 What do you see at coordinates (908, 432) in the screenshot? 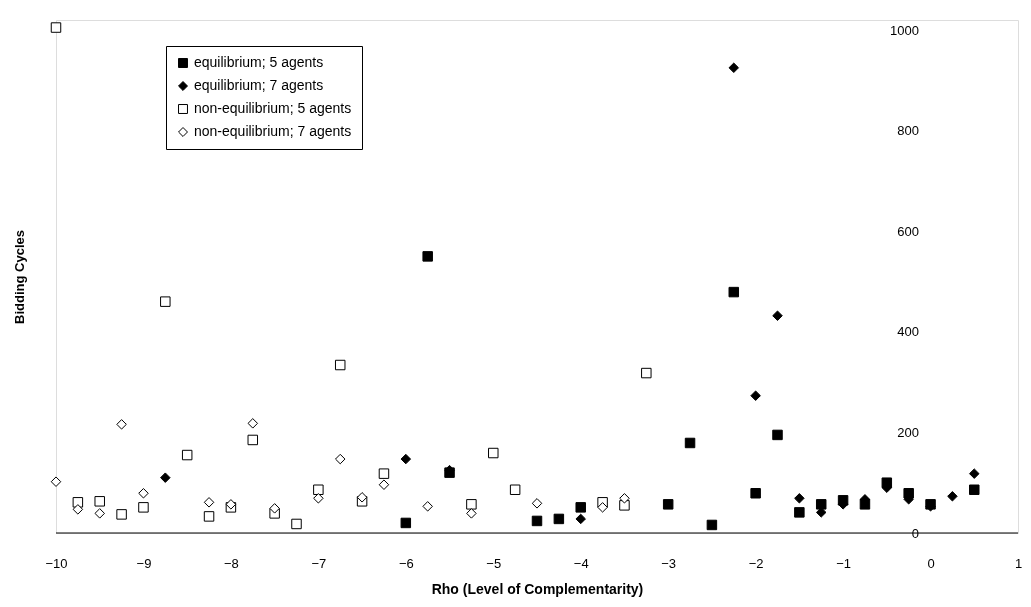
I see `y-tick-label: 200` at bounding box center [908, 432].